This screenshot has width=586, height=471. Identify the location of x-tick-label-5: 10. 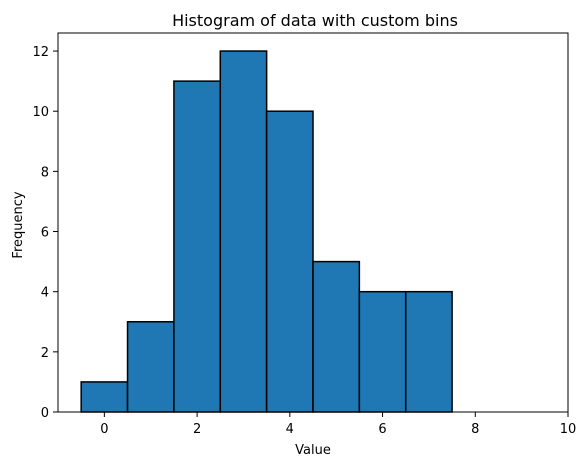
(568, 429).